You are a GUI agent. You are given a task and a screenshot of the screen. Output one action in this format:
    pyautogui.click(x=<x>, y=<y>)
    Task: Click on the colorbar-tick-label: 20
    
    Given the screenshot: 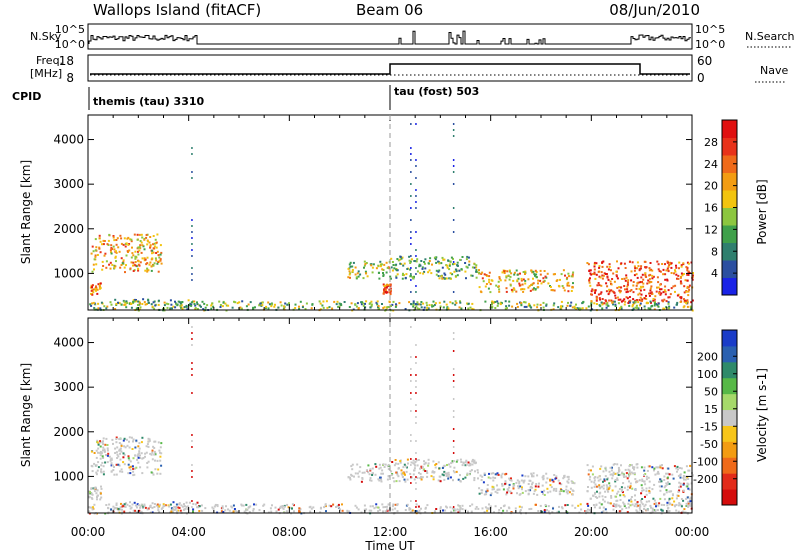 What is the action you would take?
    pyautogui.click(x=711, y=186)
    